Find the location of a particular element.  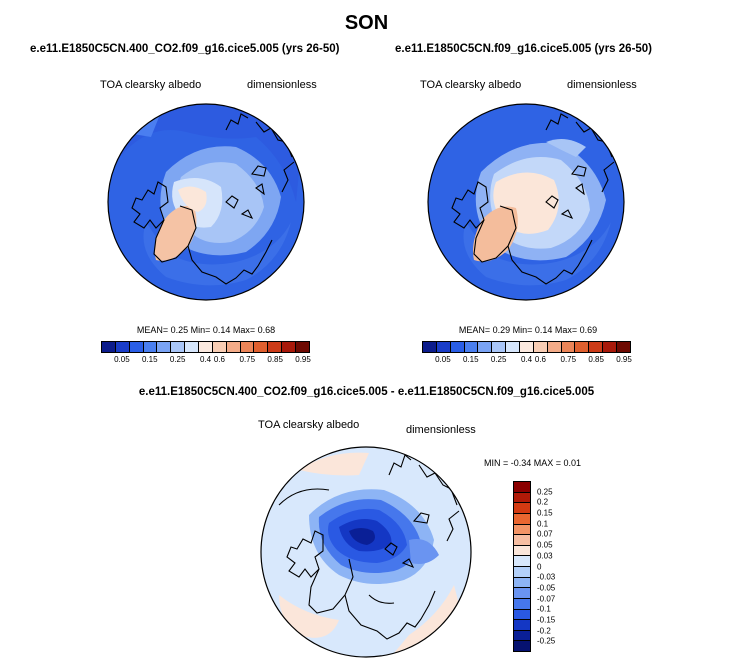

diff-colorbar-tick-label: -0.03 is located at coordinates (546, 577).